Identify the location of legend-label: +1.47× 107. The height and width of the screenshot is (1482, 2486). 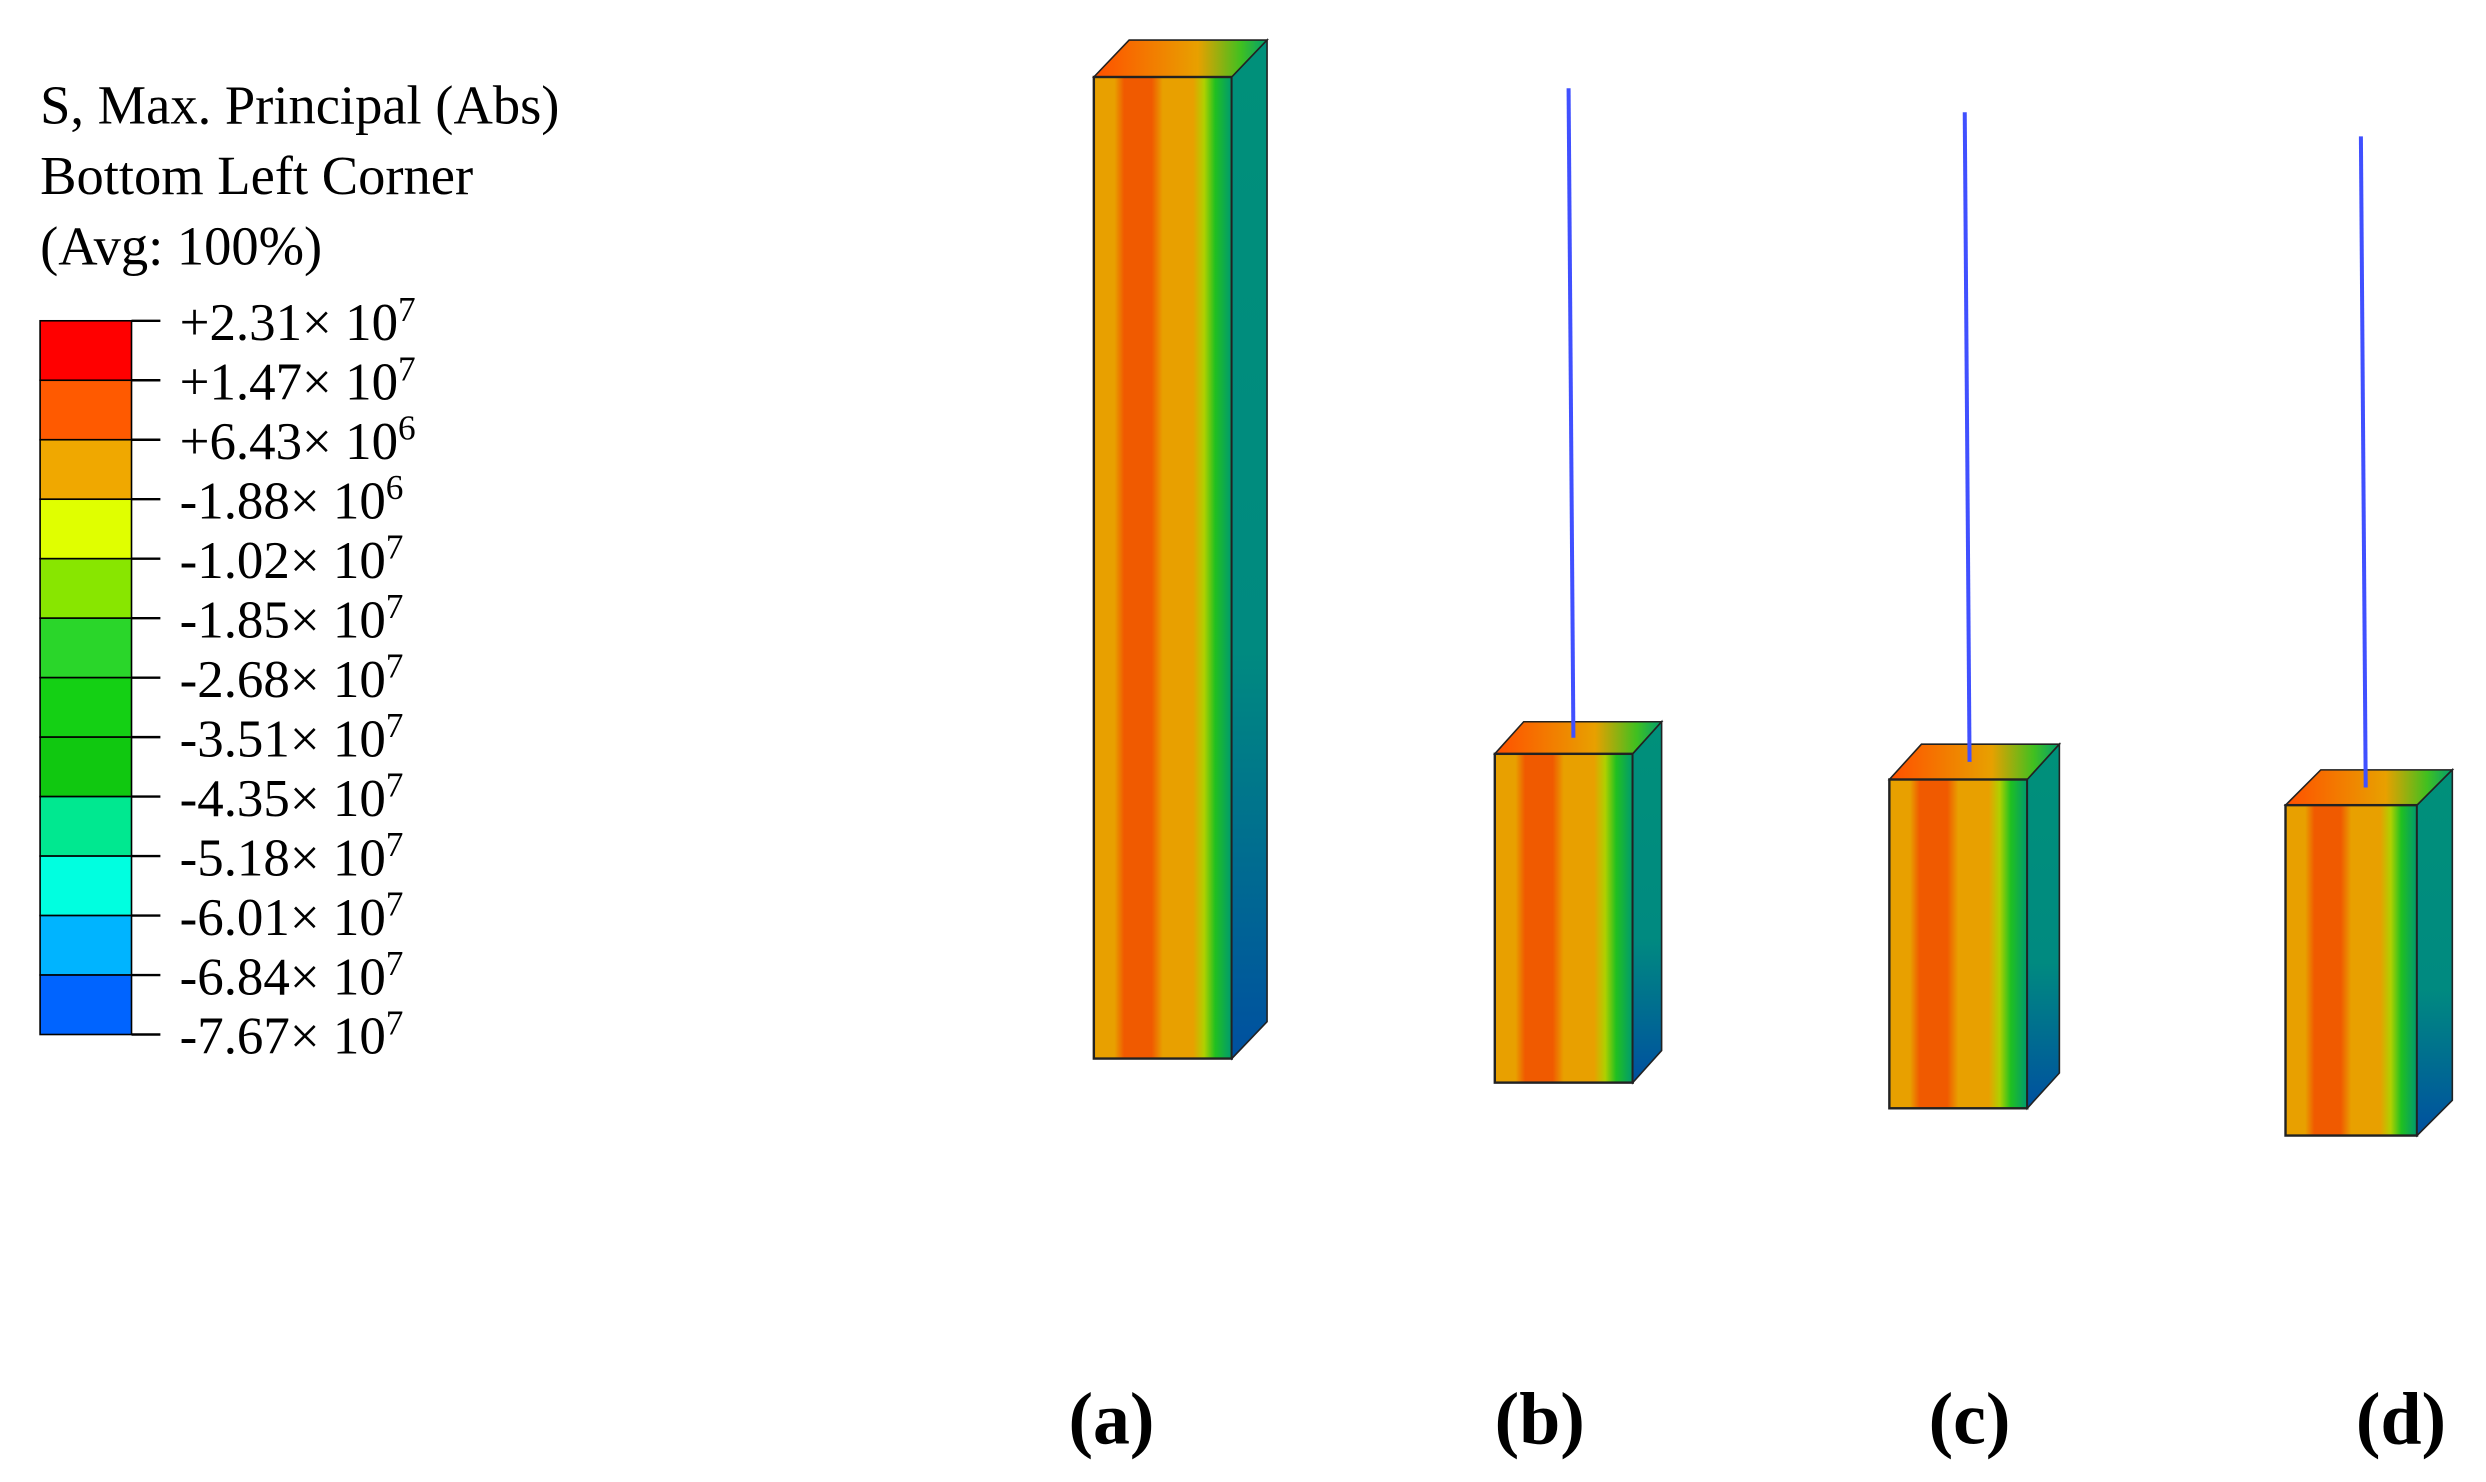
(298, 380).